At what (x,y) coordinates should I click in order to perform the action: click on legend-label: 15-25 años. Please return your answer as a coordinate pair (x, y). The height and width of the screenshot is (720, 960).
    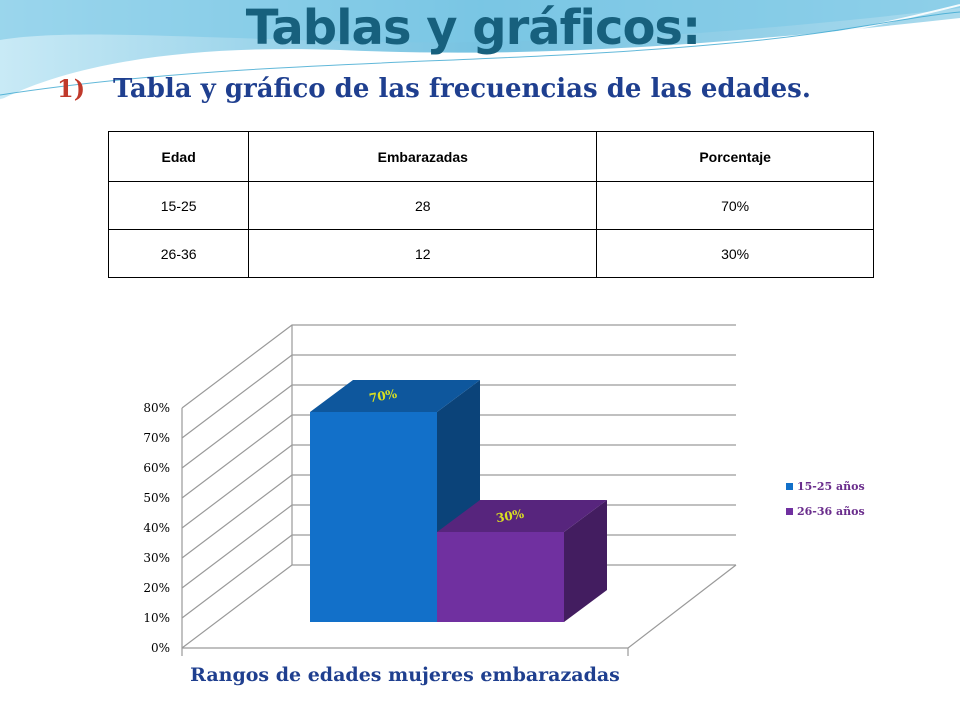
    Looking at the image, I should click on (831, 486).